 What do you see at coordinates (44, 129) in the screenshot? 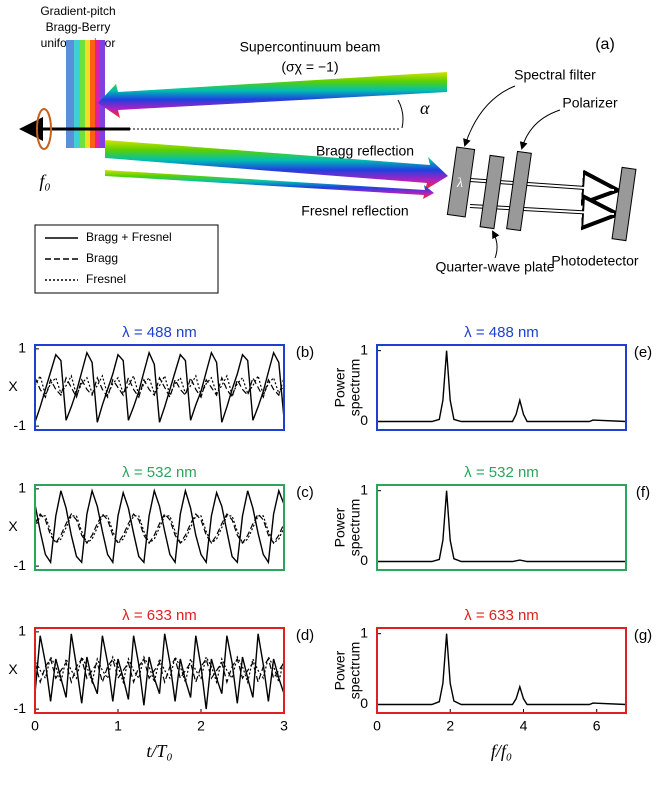
I see `rotation-arrow` at bounding box center [44, 129].